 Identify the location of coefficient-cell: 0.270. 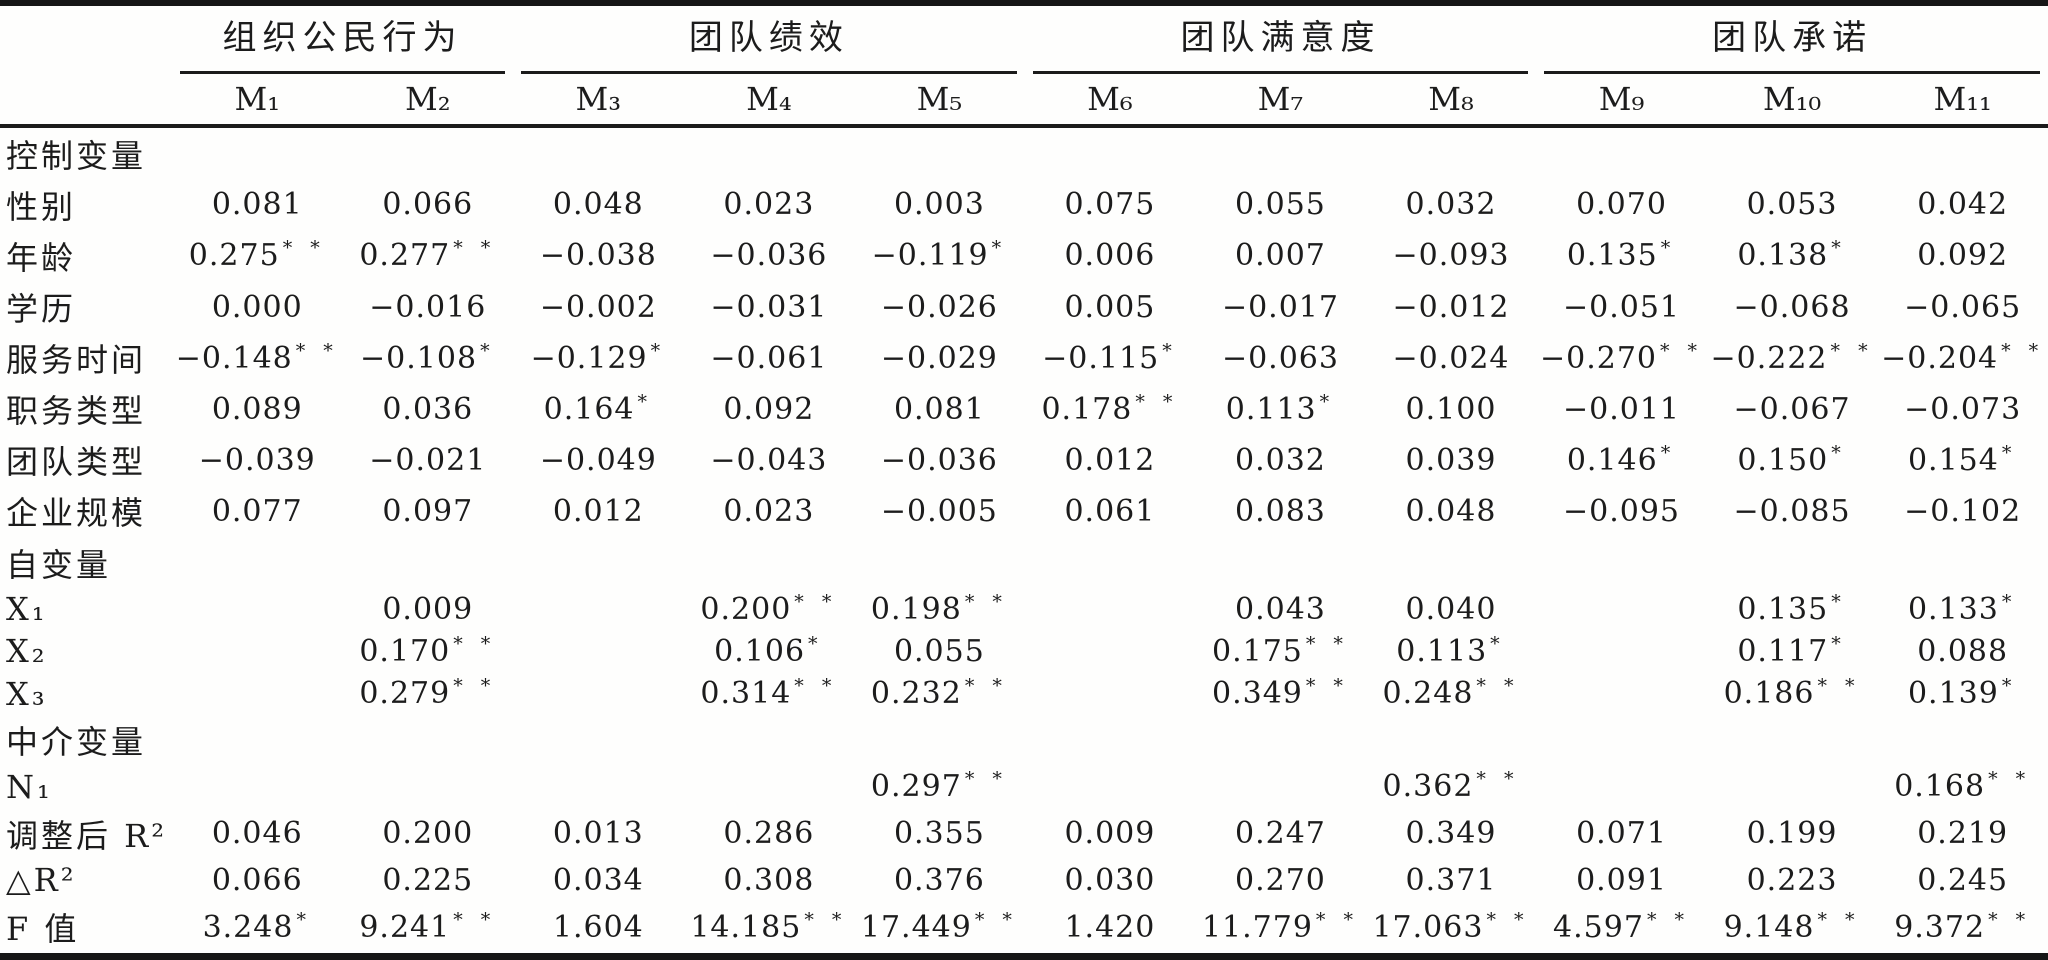
(1280, 880).